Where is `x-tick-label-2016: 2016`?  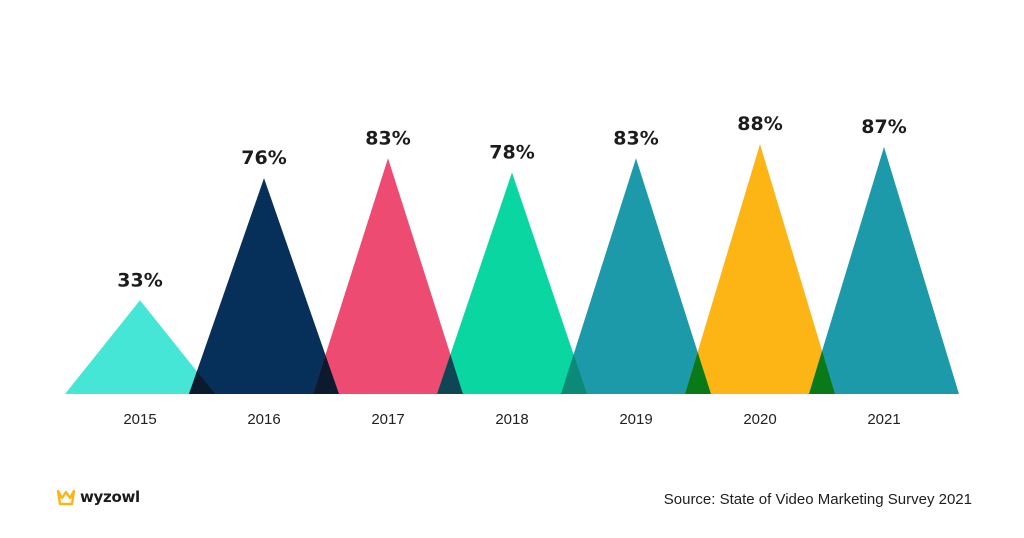 x-tick-label-2016: 2016 is located at coordinates (263, 419).